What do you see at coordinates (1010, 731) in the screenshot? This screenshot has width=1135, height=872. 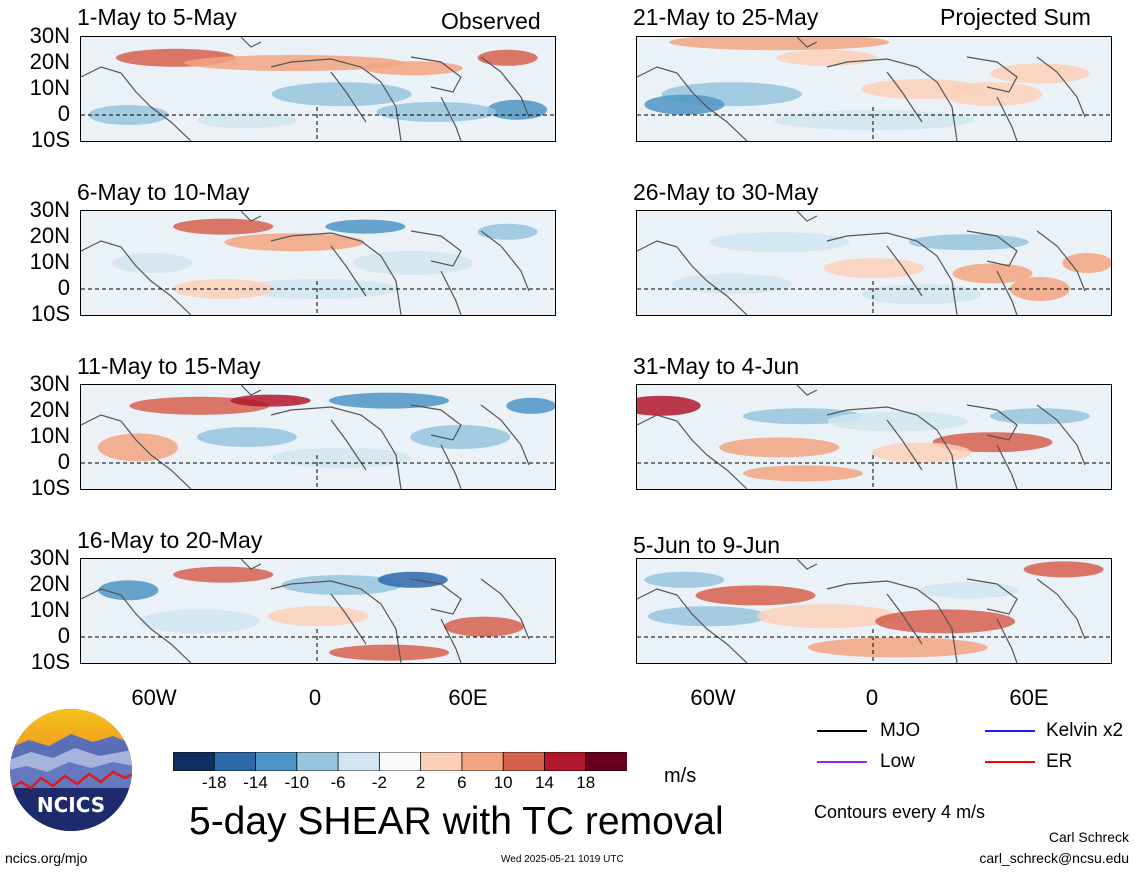 I see `legend-kelvin-line` at bounding box center [1010, 731].